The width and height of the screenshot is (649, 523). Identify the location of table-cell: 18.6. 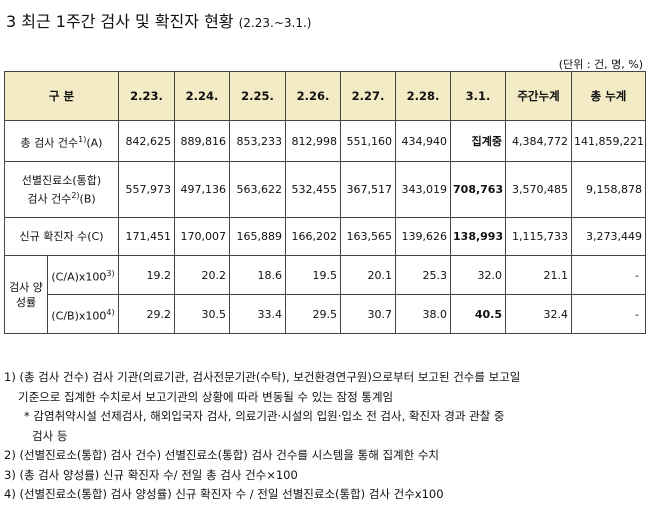
(258, 275).